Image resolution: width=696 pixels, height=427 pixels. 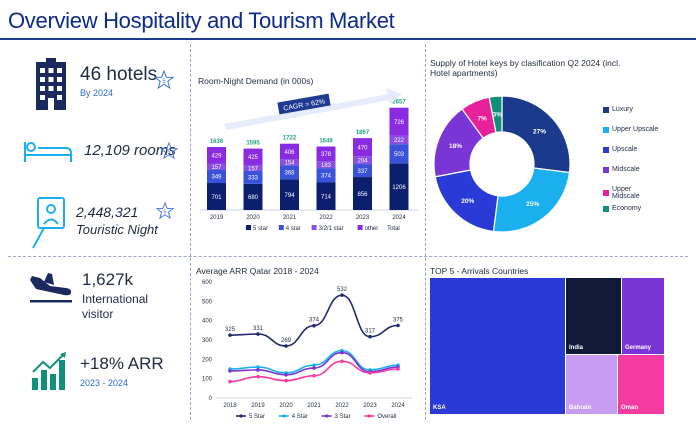 What do you see at coordinates (399, 155) in the screenshot?
I see `bar-value-label: 503` at bounding box center [399, 155].